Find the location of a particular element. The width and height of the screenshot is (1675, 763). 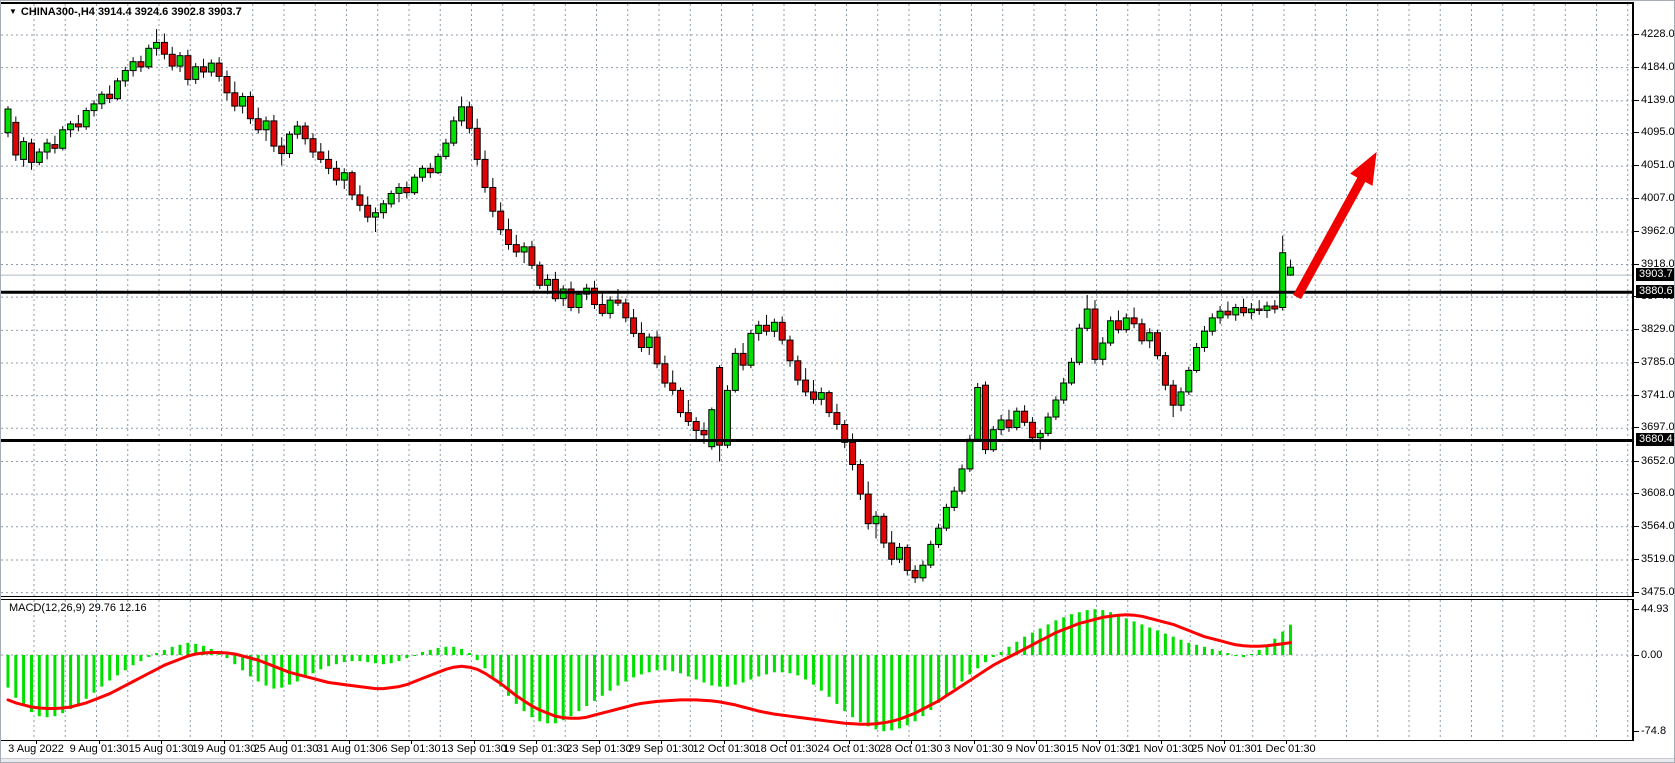

trend-arrow is located at coordinates (1335, 225).